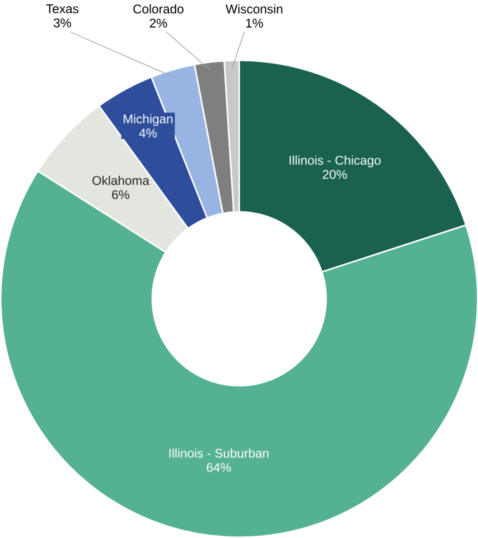 The image size is (478, 538). Describe the element at coordinates (62, 9) in the screenshot. I see `slice-label: Texas` at that location.